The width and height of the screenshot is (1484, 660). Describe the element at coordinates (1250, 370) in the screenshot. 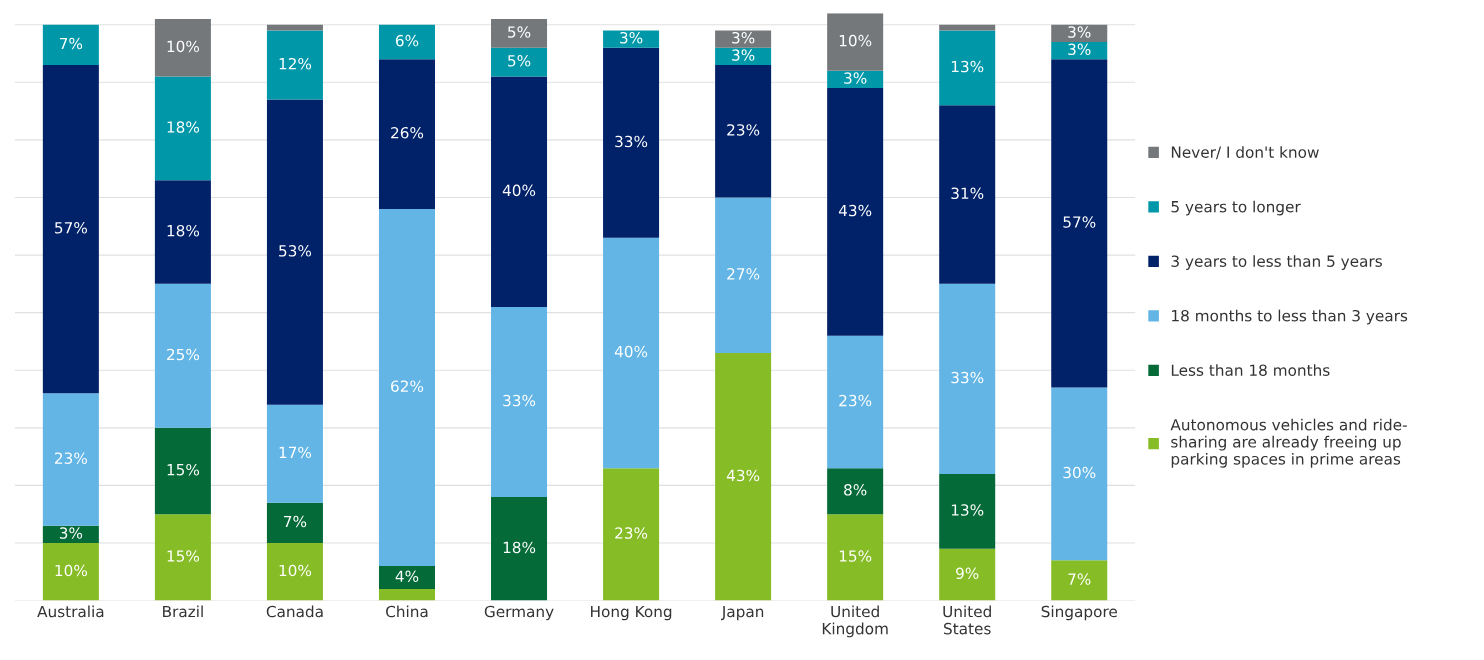

I see `legend-label: Less than 18 months` at that location.